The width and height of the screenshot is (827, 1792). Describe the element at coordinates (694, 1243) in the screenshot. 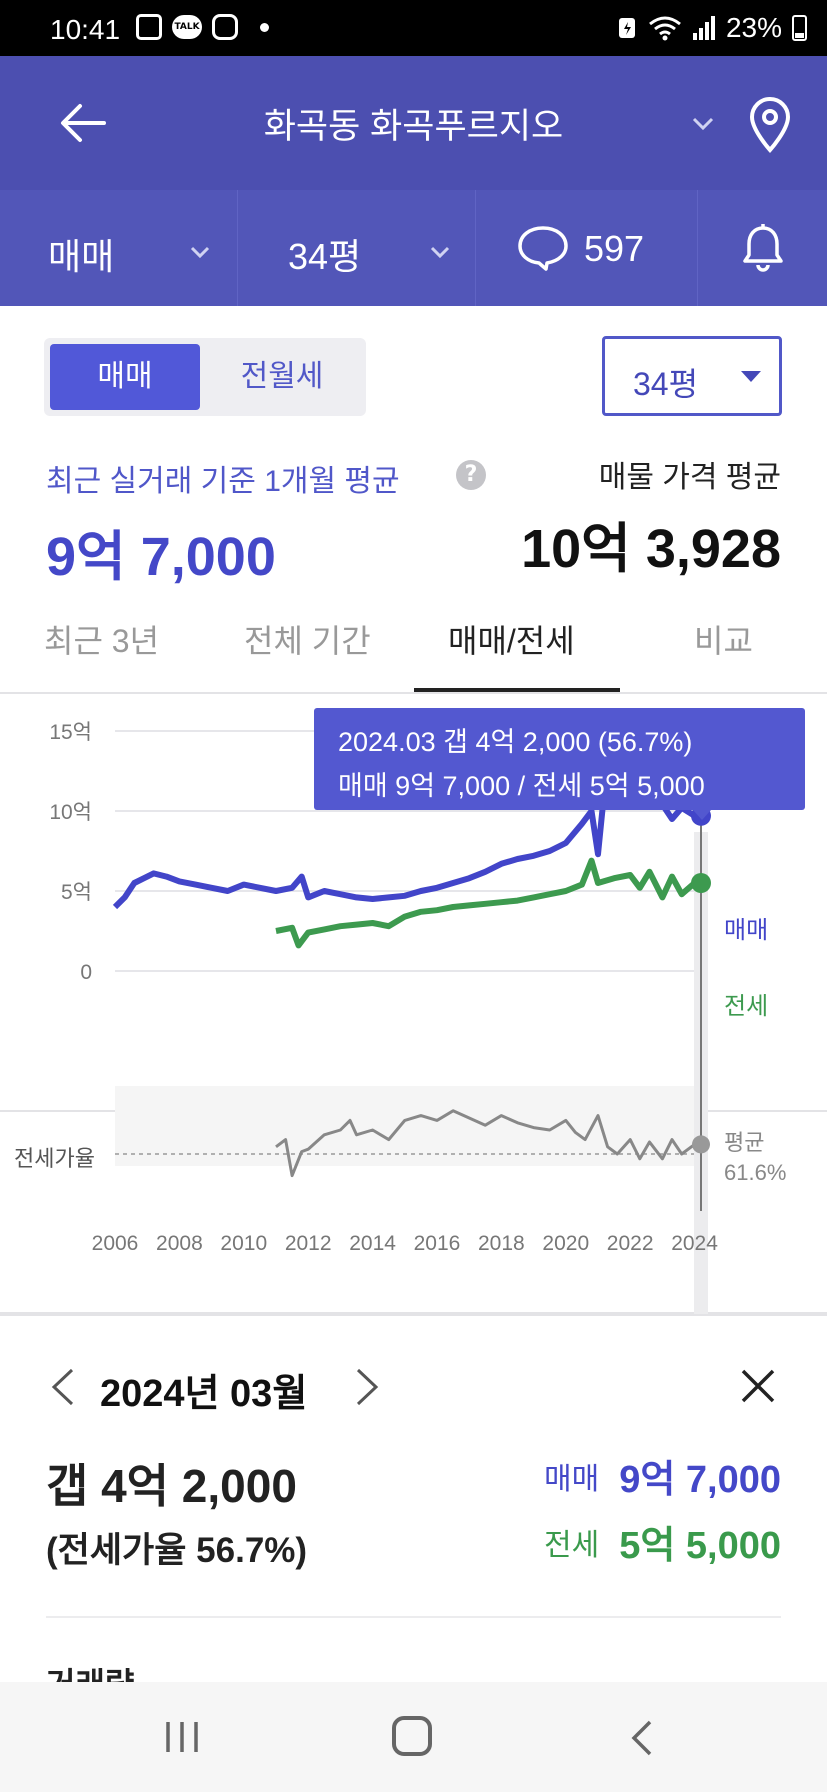

I see `x-tick-label: 2024` at that location.